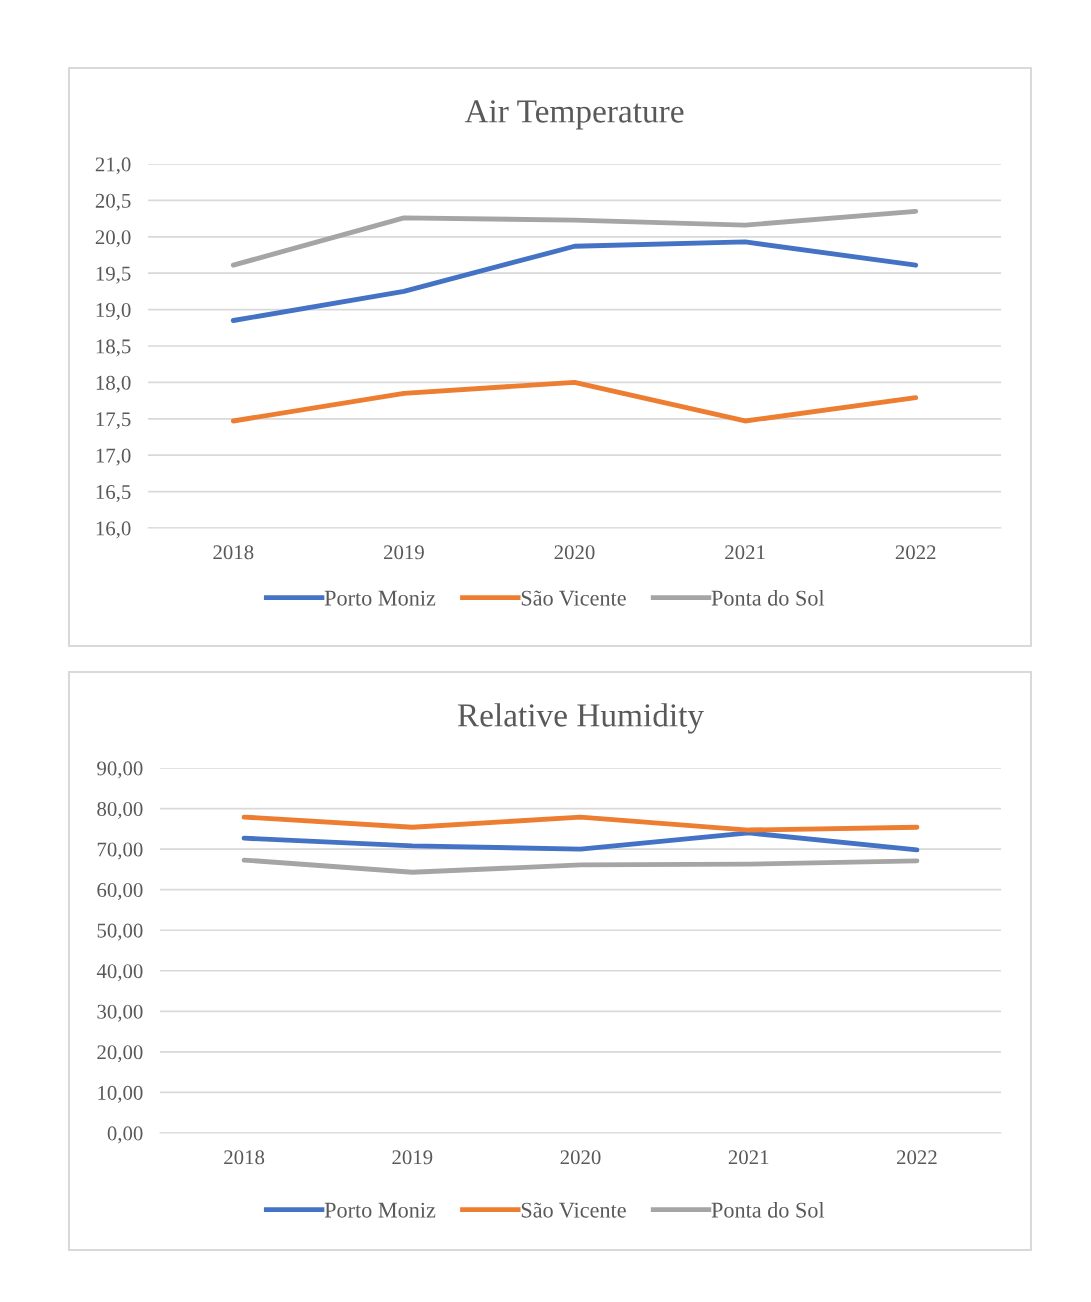 This screenshot has height=1302, width=1091. Describe the element at coordinates (113, 348) in the screenshot. I see `y-tick-label: 18,5` at that location.